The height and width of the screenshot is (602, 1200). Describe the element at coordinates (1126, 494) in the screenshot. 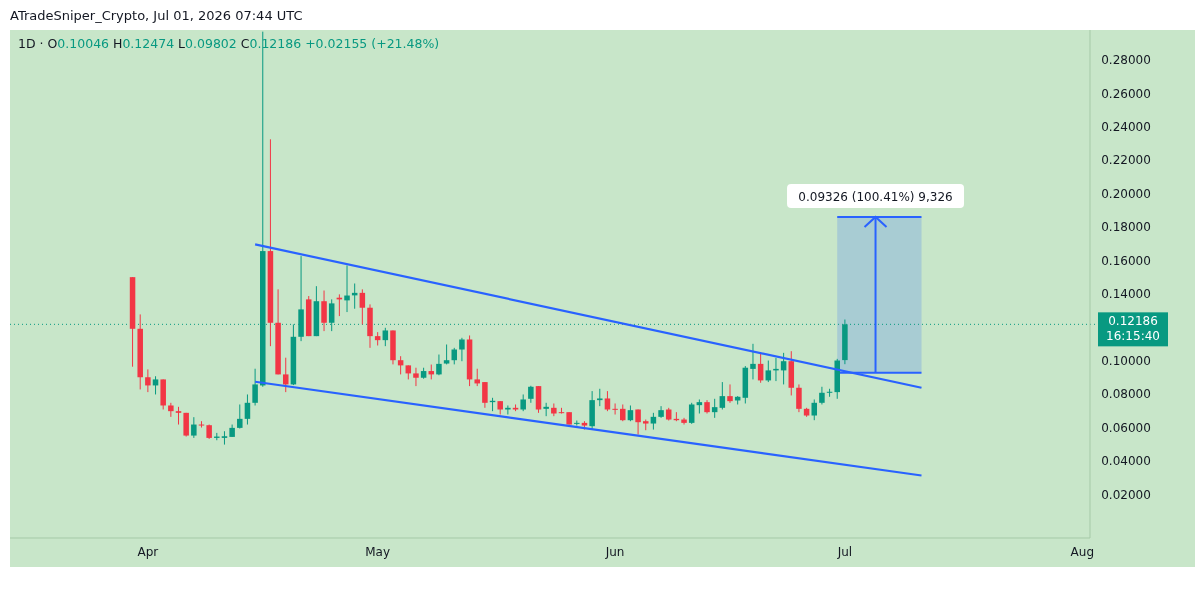

I see `y-tick-label: 0.02000` at that location.